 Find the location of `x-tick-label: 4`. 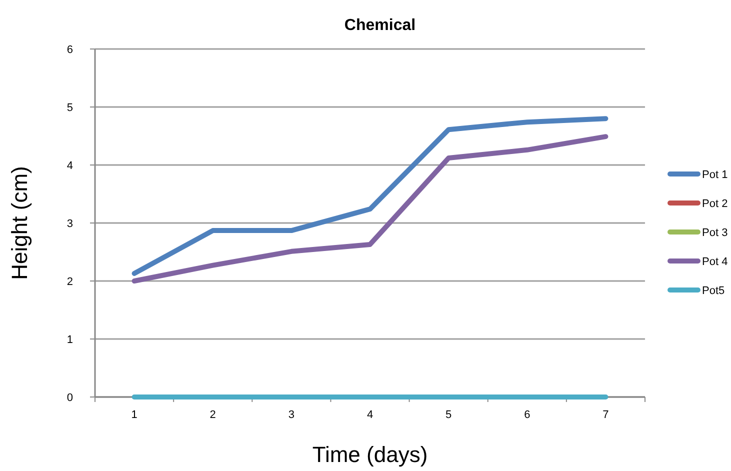

x-tick-label: 4 is located at coordinates (370, 415).